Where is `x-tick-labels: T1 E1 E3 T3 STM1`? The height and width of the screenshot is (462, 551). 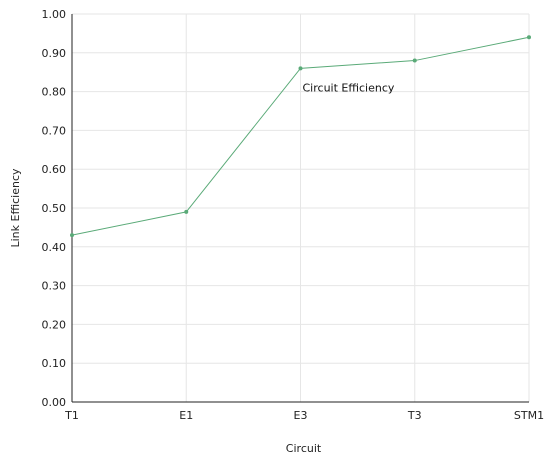 x-tick-labels: T1 E1 E3 T3 STM1 is located at coordinates (304, 415).